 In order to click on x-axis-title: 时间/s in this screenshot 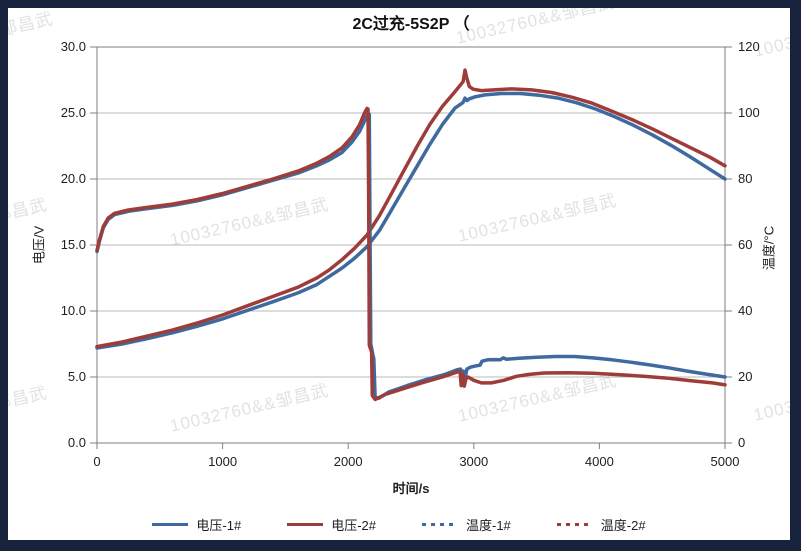, I will do `click(411, 488)`.